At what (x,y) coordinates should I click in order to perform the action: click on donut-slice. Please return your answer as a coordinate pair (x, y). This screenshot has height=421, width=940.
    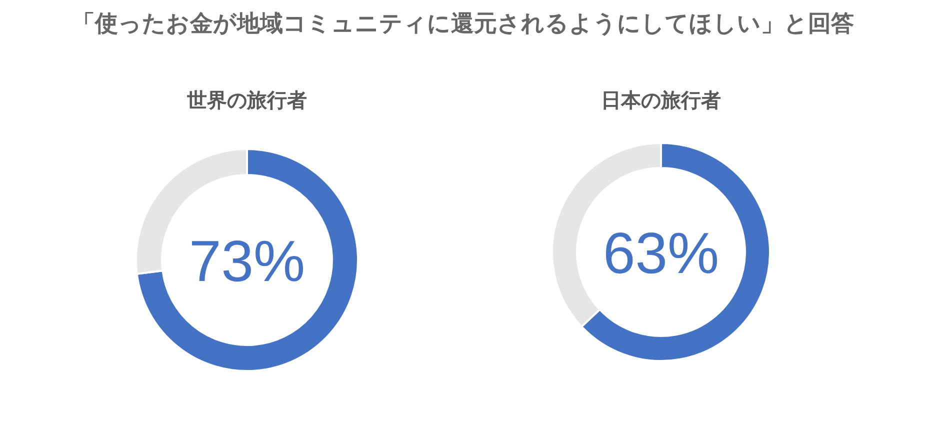
    Looking at the image, I should click on (247, 260).